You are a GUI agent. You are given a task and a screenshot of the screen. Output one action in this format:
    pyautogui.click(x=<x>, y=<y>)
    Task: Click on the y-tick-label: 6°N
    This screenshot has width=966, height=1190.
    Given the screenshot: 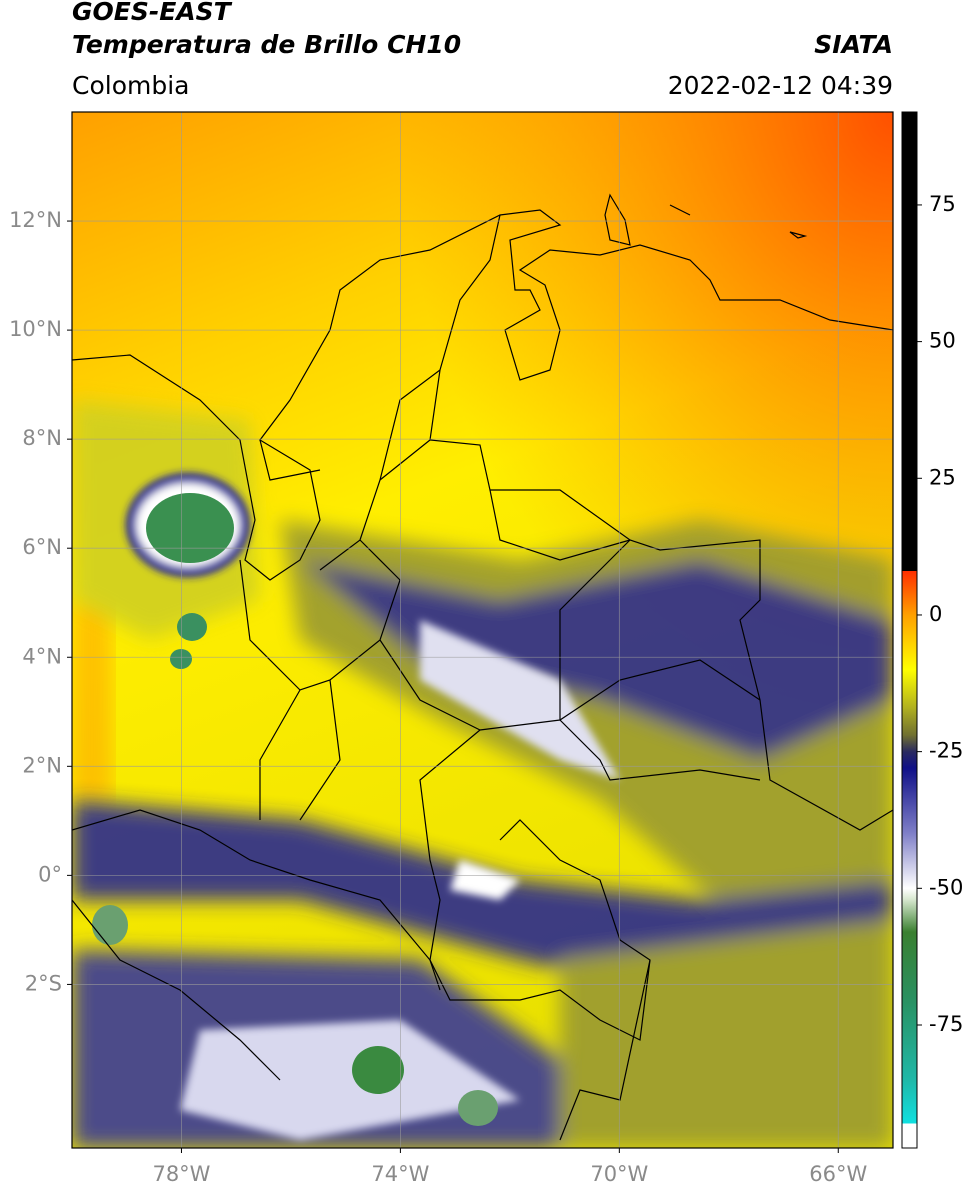 What is the action you would take?
    pyautogui.click(x=42, y=547)
    